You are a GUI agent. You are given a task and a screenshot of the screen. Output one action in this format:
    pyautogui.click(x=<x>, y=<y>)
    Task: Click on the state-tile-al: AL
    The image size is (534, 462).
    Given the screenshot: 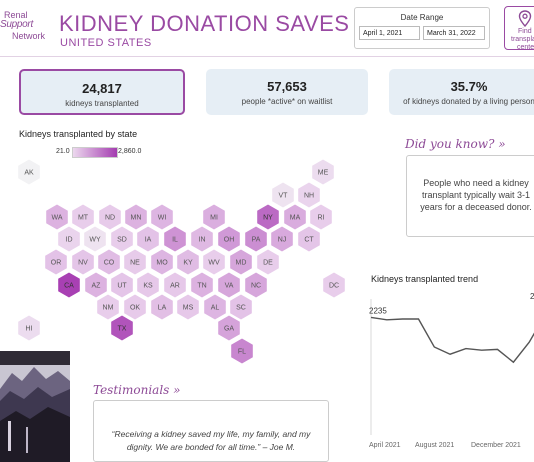 What is the action you would take?
    pyautogui.click(x=215, y=307)
    